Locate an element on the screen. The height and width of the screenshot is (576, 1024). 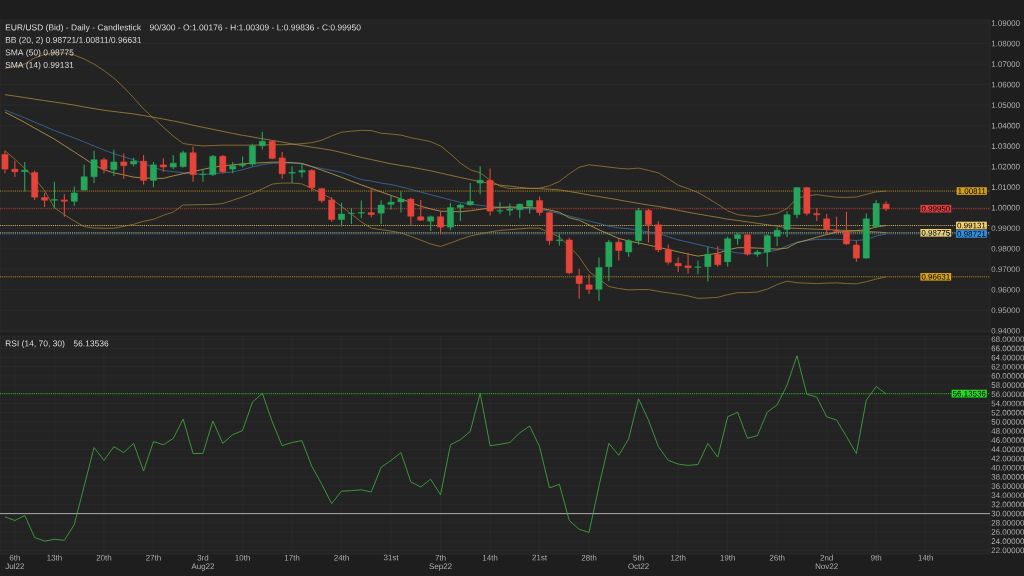
annotation: BB (20, 2) 0.98721/1.00811/0.96631 is located at coordinates (73, 40).